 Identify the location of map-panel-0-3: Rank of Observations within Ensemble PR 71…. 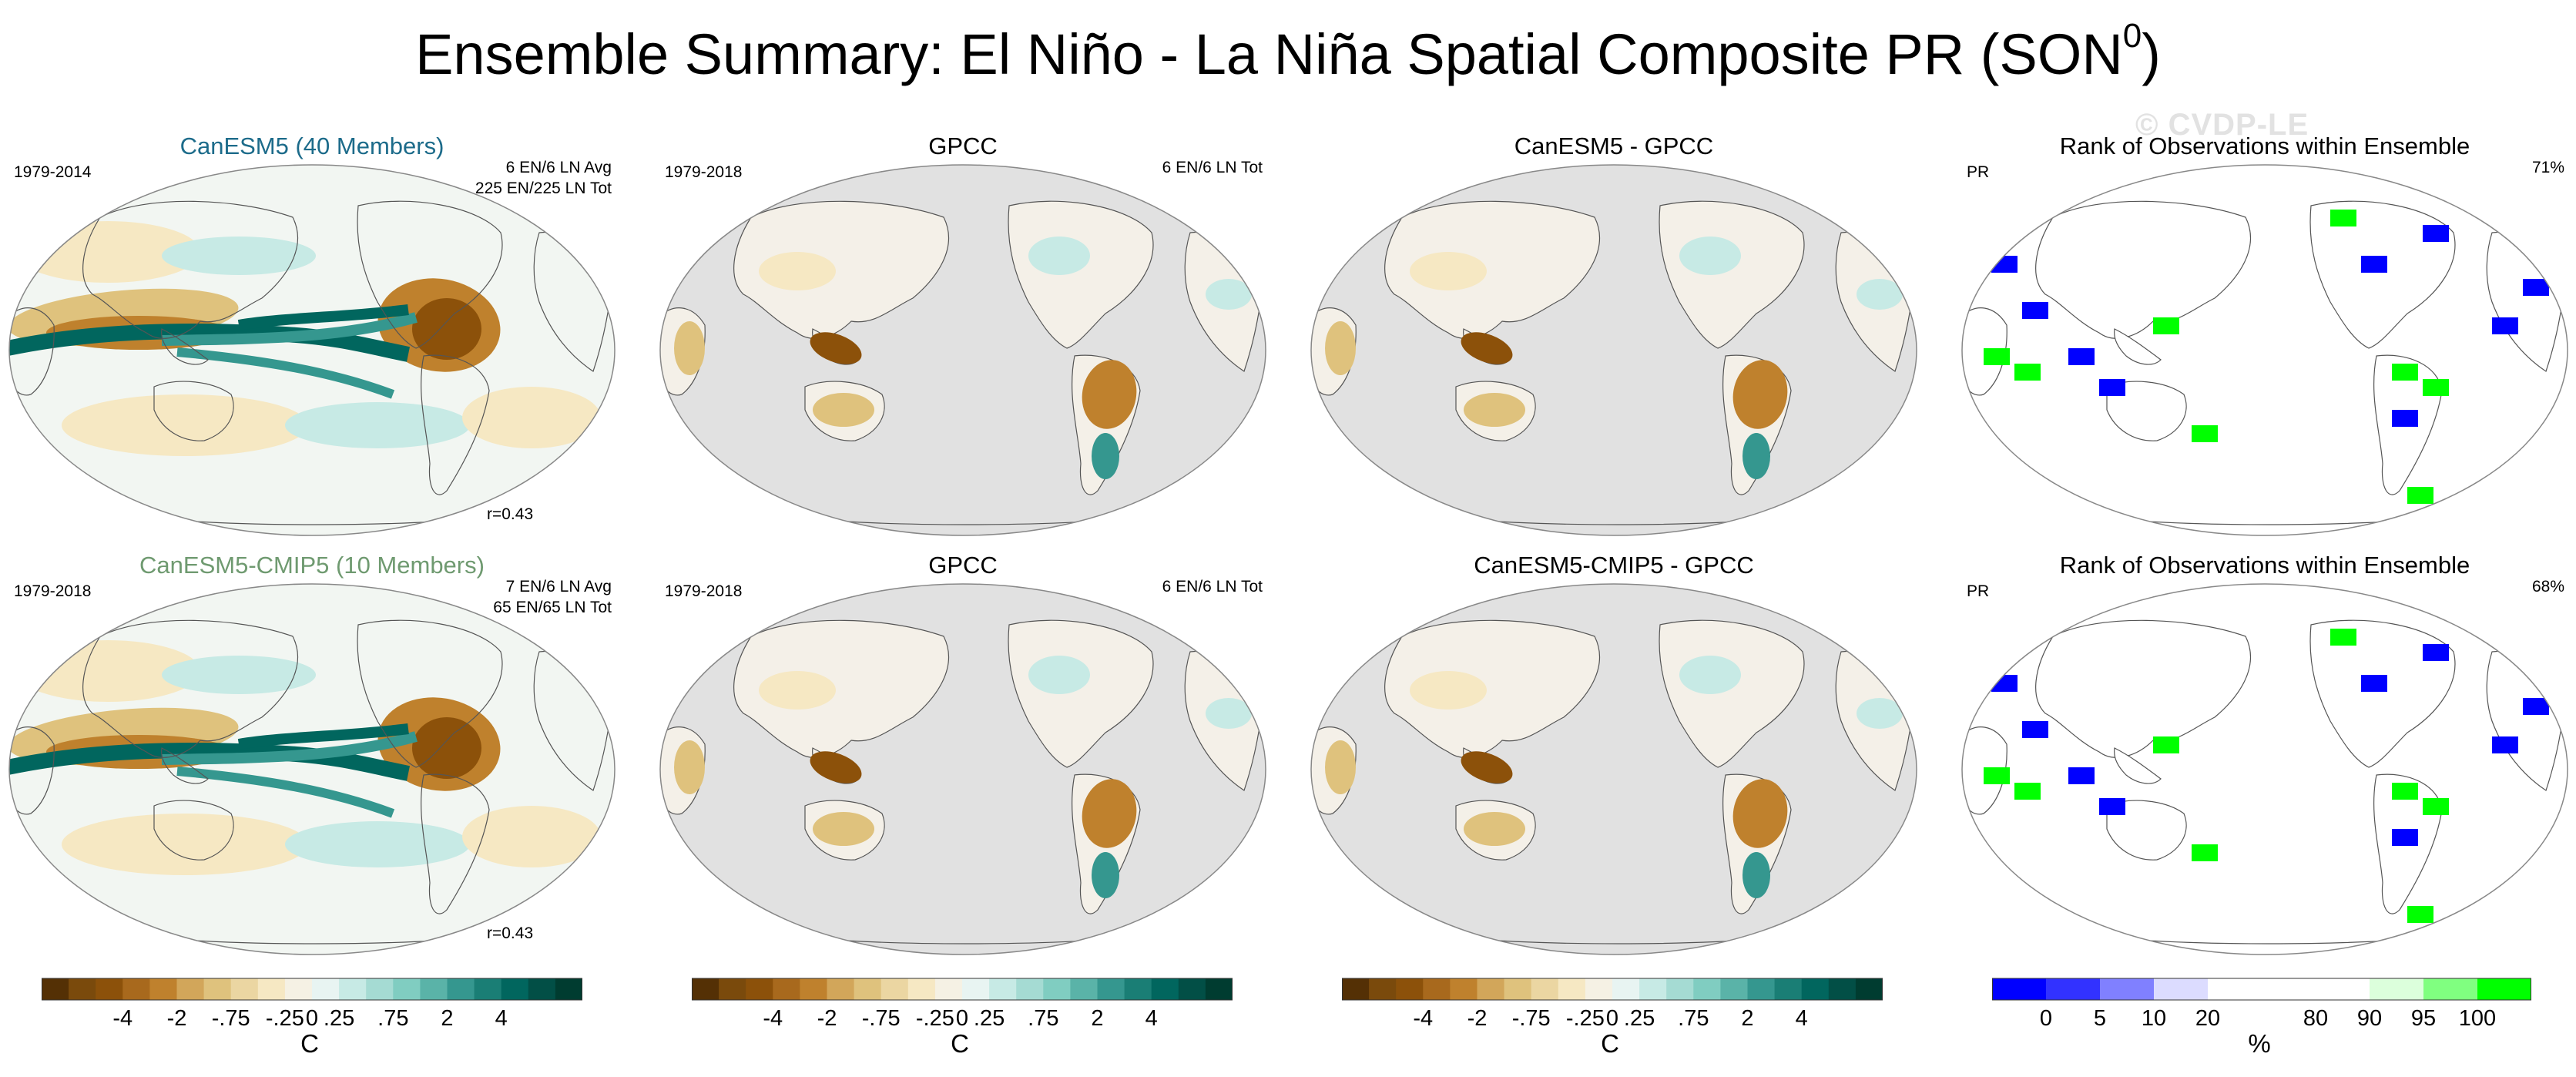
(2265, 344).